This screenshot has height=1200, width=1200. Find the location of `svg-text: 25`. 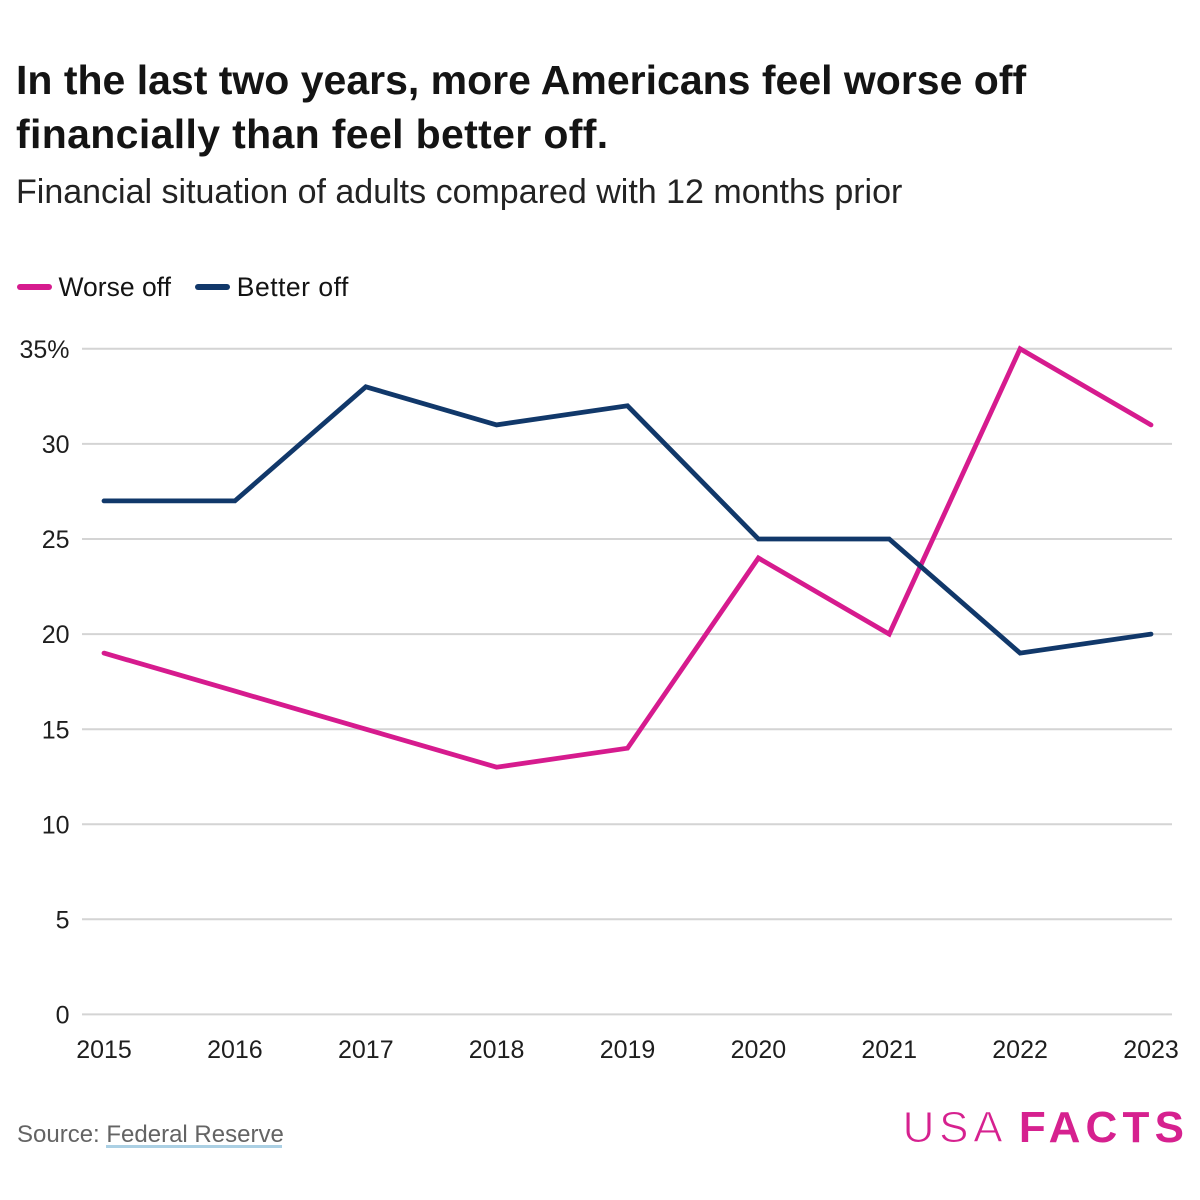

svg-text: 25 is located at coordinates (56, 540).